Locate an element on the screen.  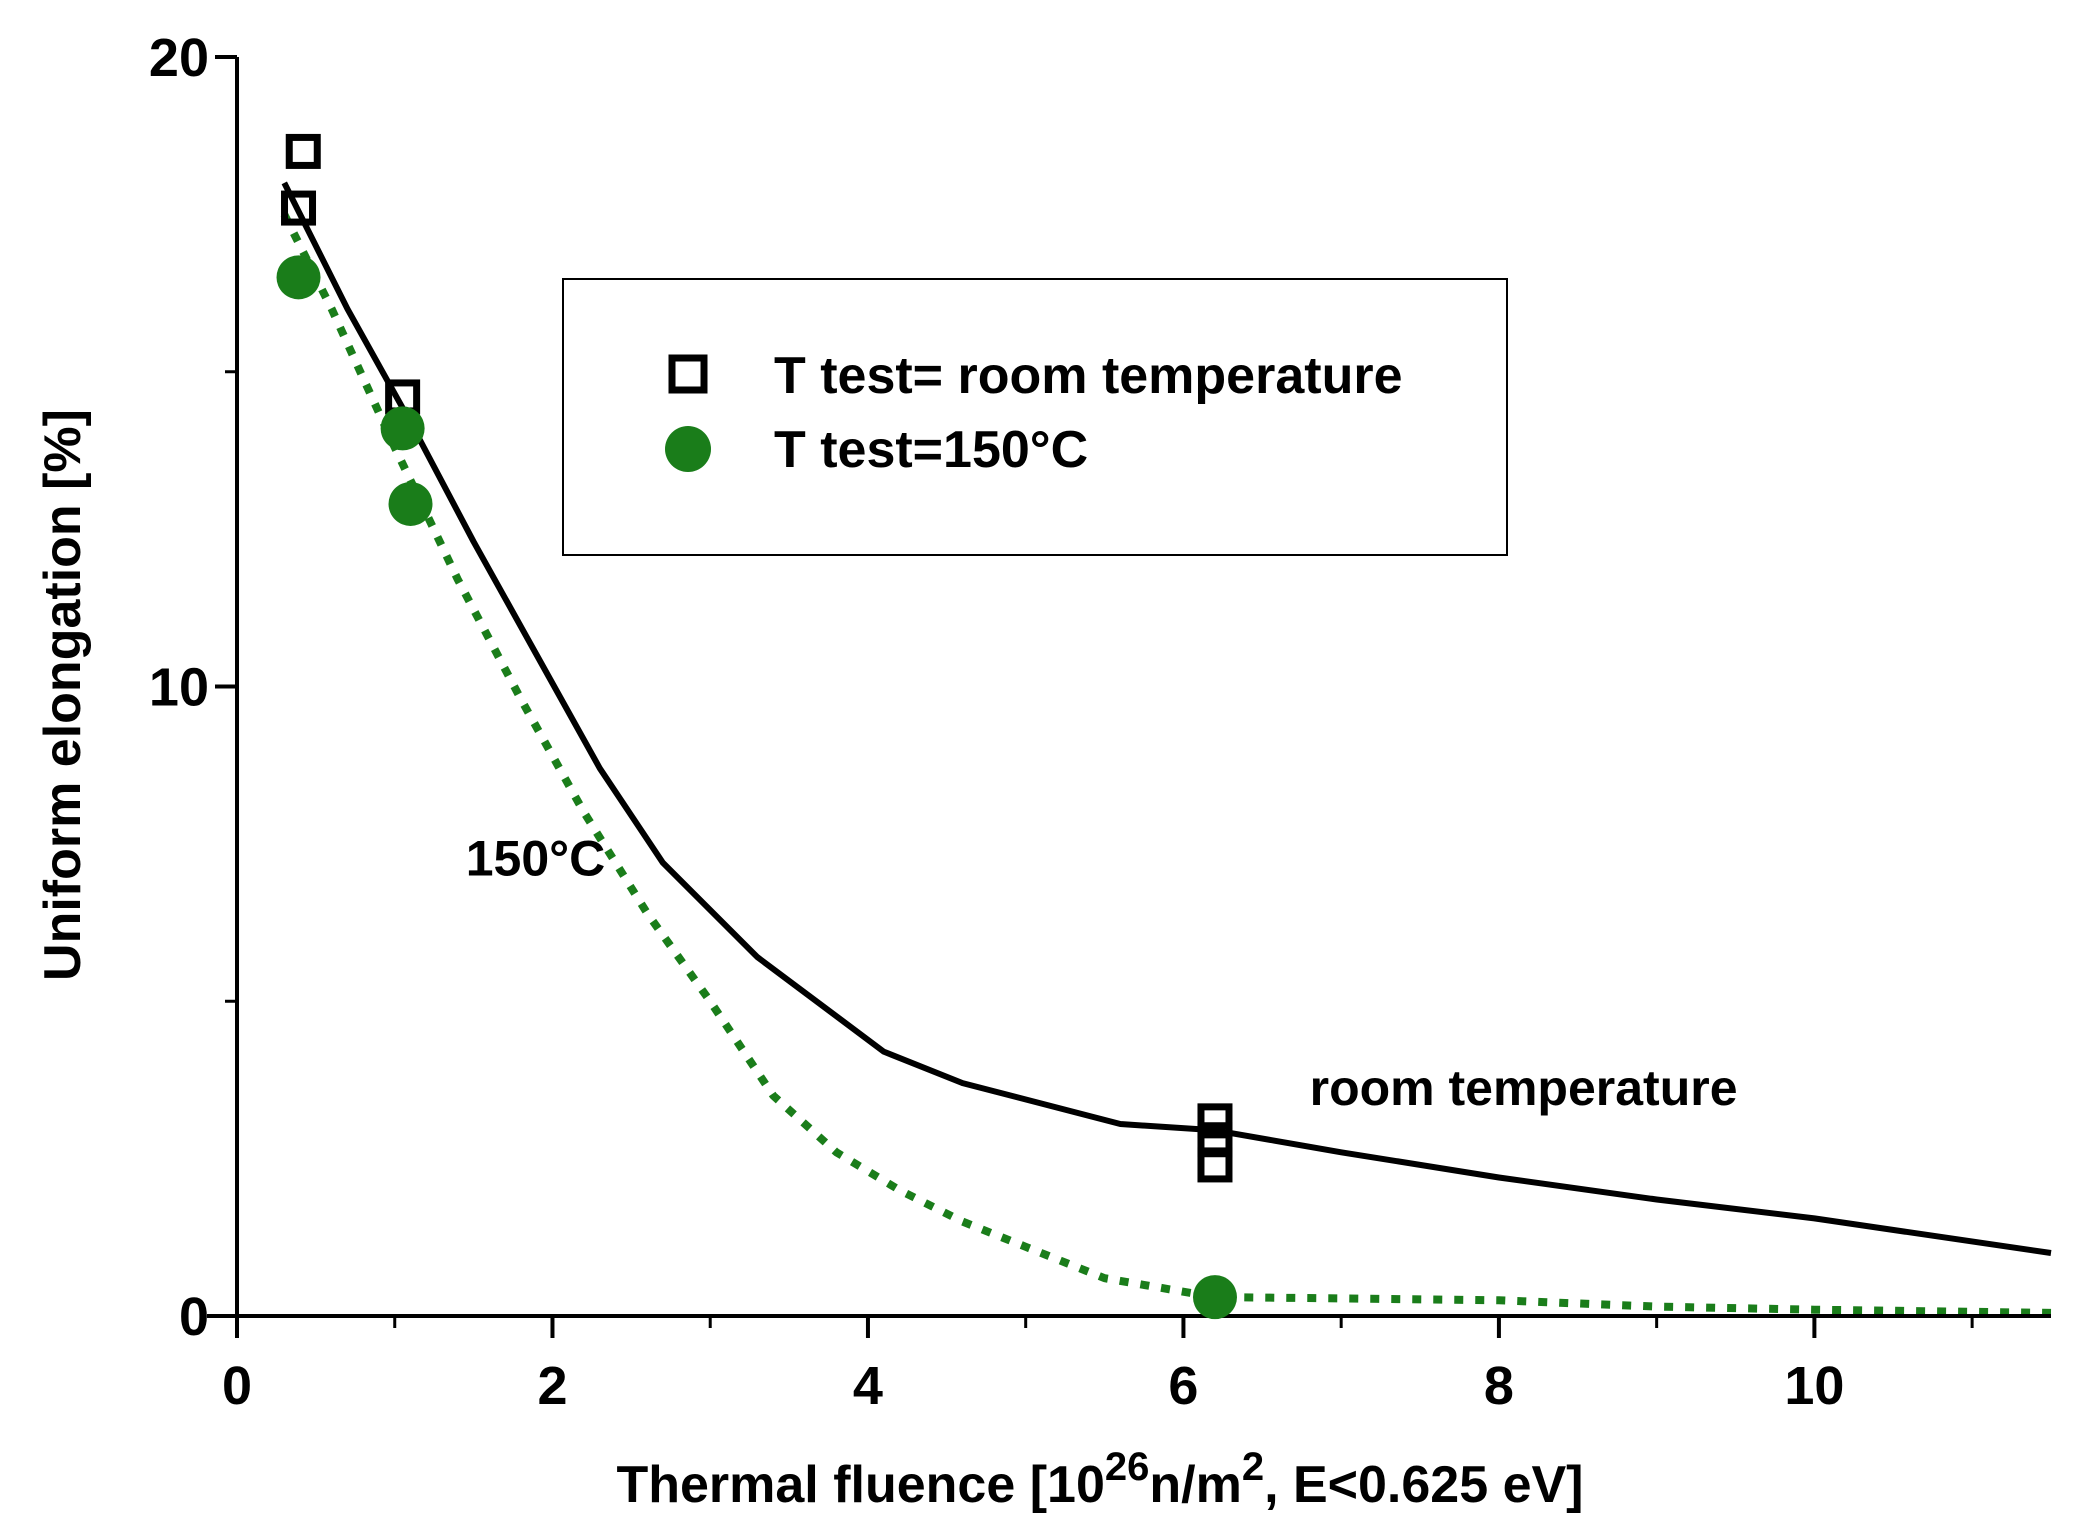
x-axis-ticks: 0 2 4 6 8 10 is located at coordinates (1098, 1366).